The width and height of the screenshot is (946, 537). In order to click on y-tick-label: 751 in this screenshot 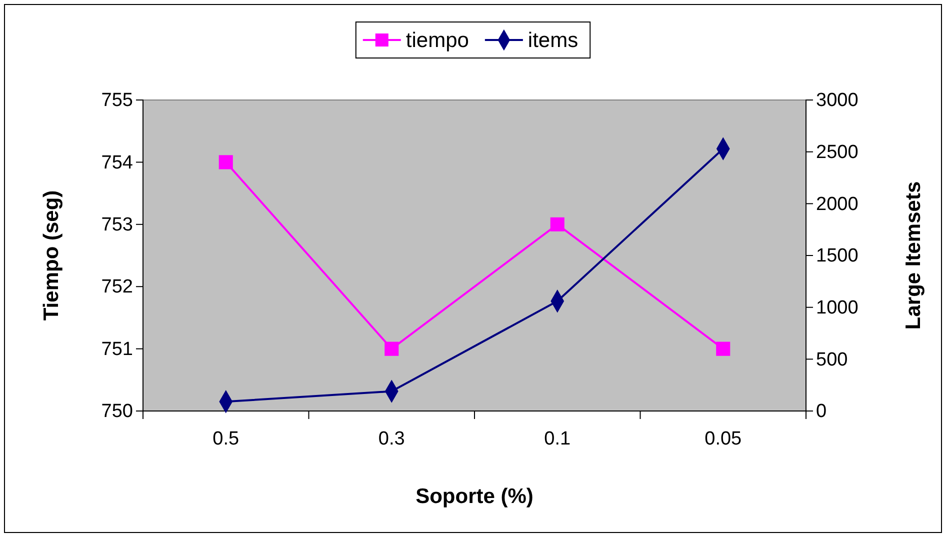, I will do `click(117, 349)`.